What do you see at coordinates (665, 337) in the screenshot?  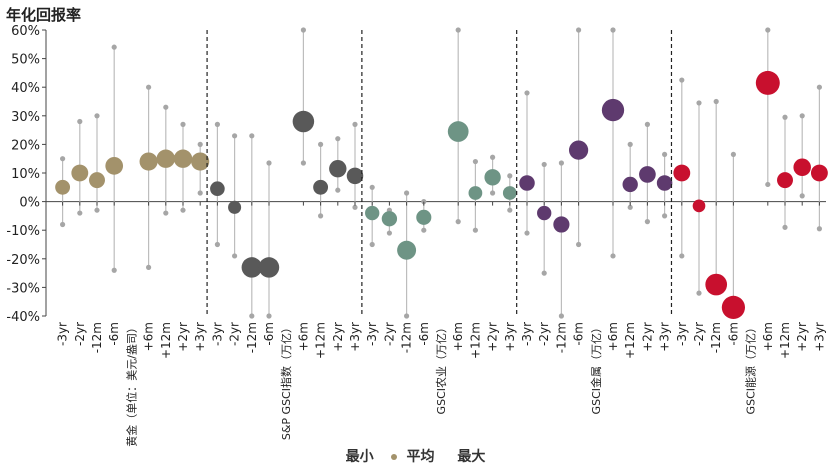 I see `period-label: +3yr` at bounding box center [665, 337].